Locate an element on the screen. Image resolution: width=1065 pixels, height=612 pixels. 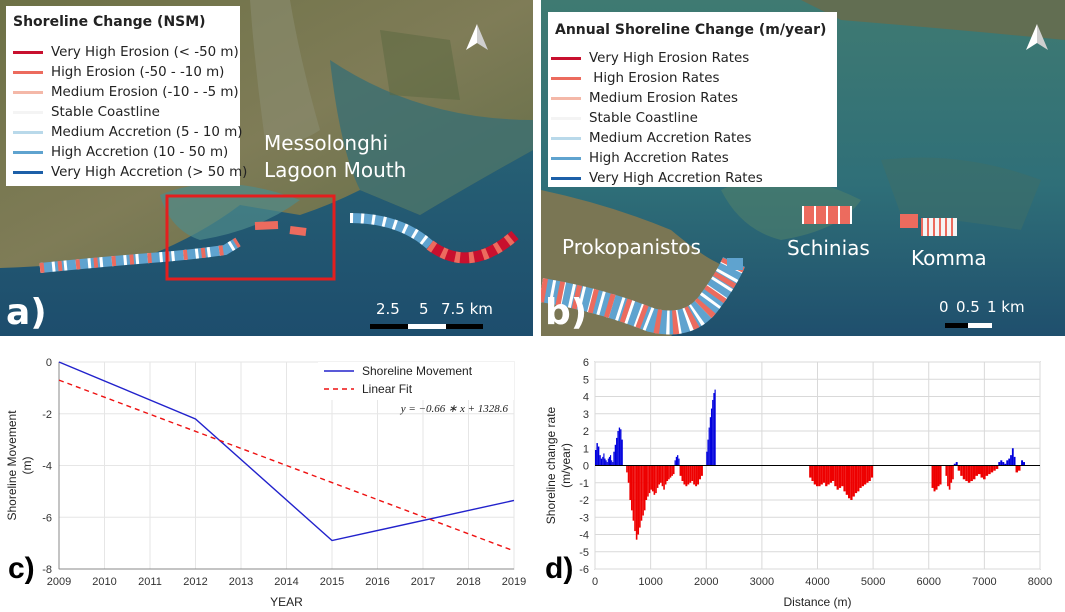
panel-letter-c: c) is located at coordinates (21, 568).